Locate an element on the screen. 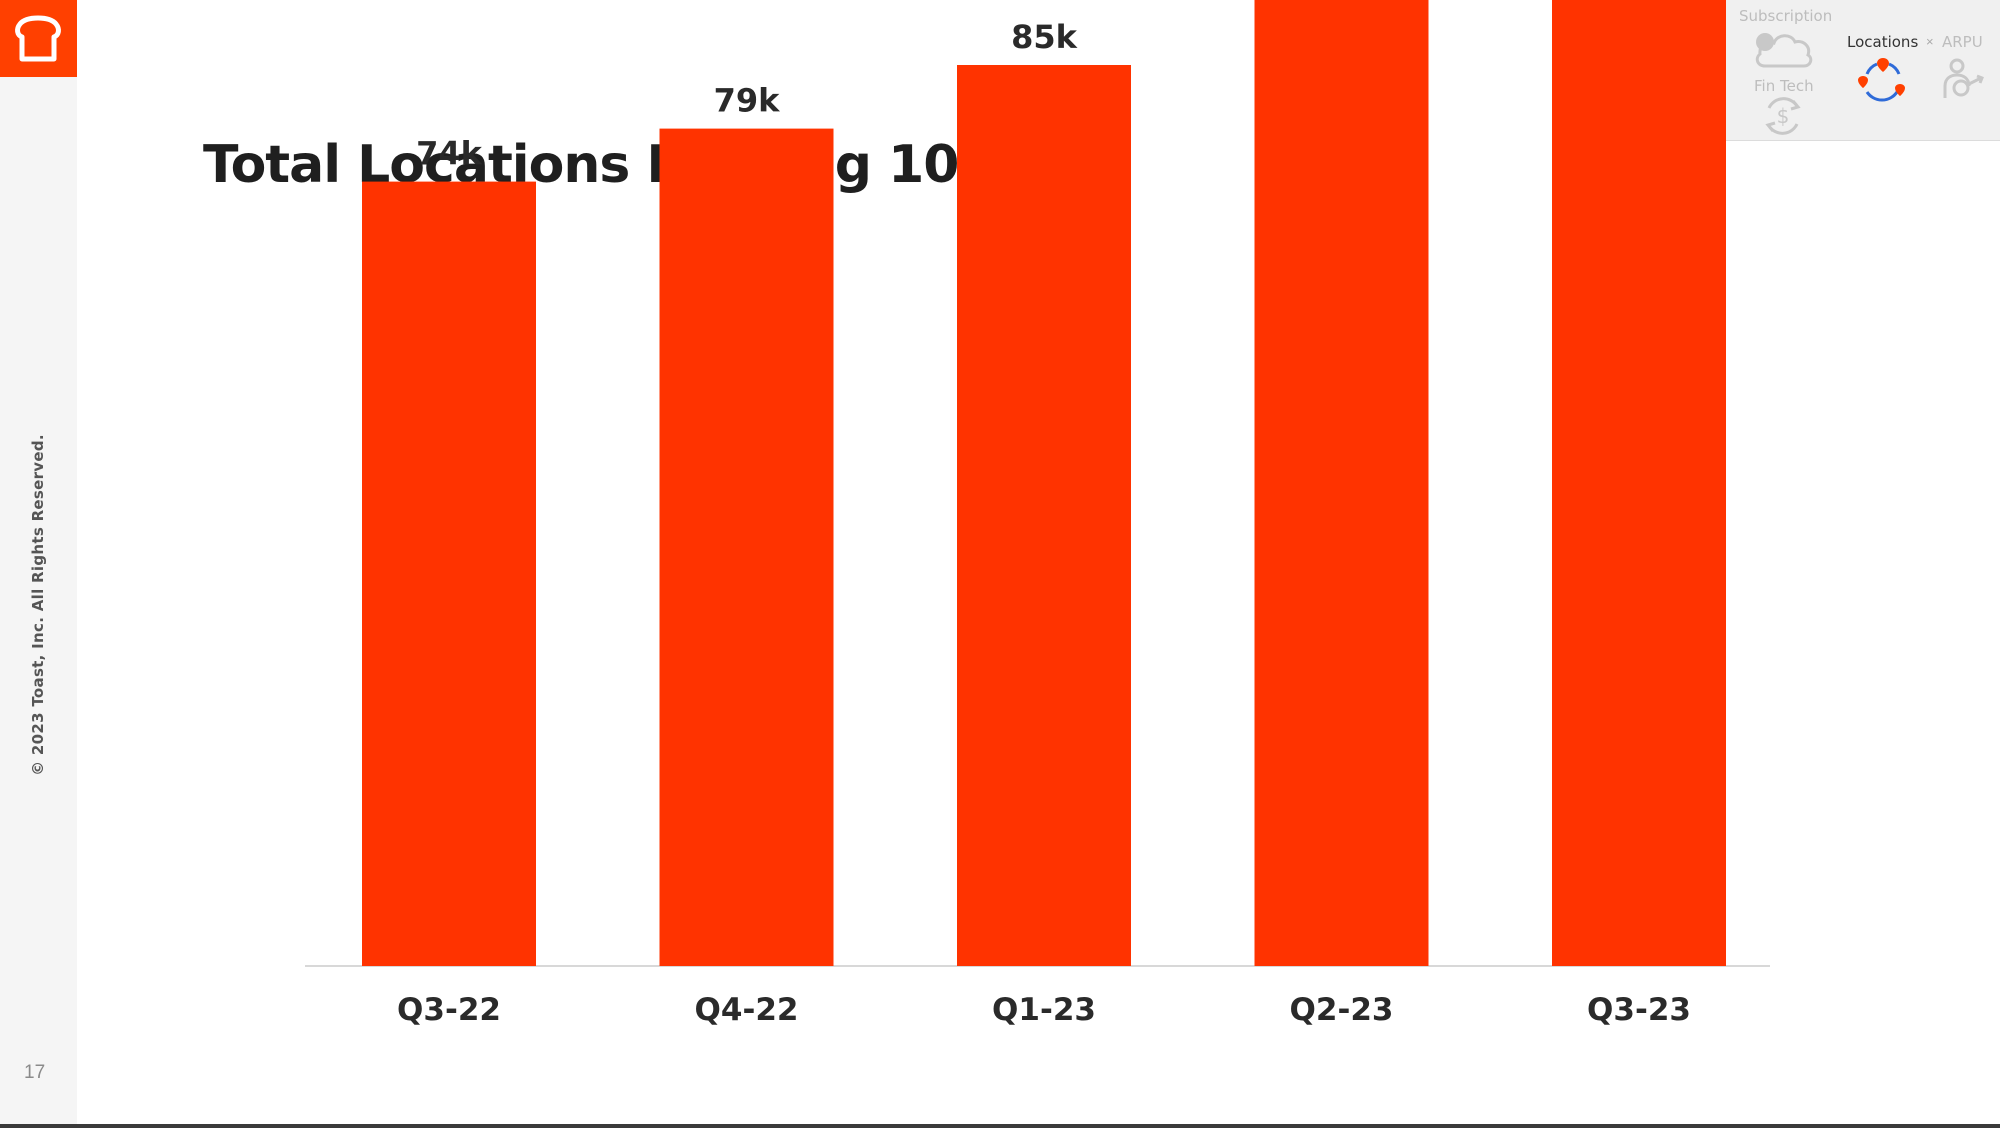  category-label-q3-23: Q3-23 is located at coordinates (1639, 1010).